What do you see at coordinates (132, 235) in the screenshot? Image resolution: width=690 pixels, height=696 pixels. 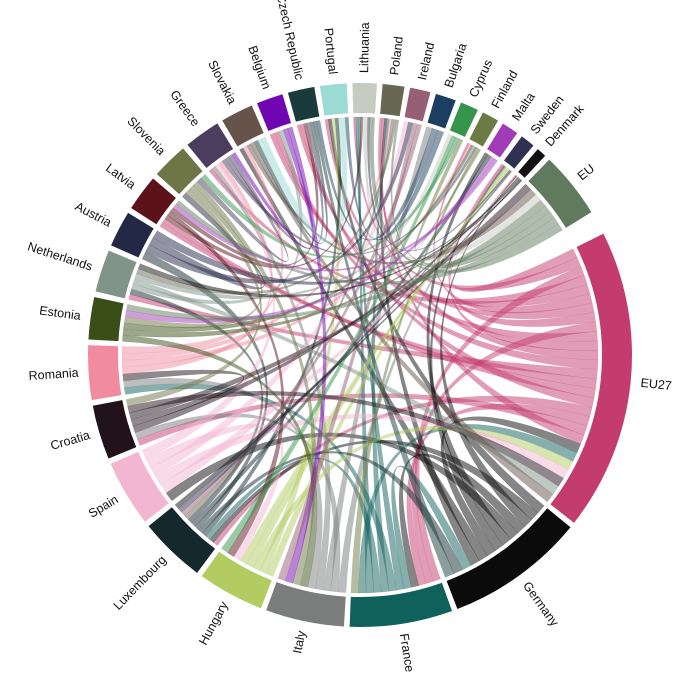 I see `sector-arc-austria` at bounding box center [132, 235].